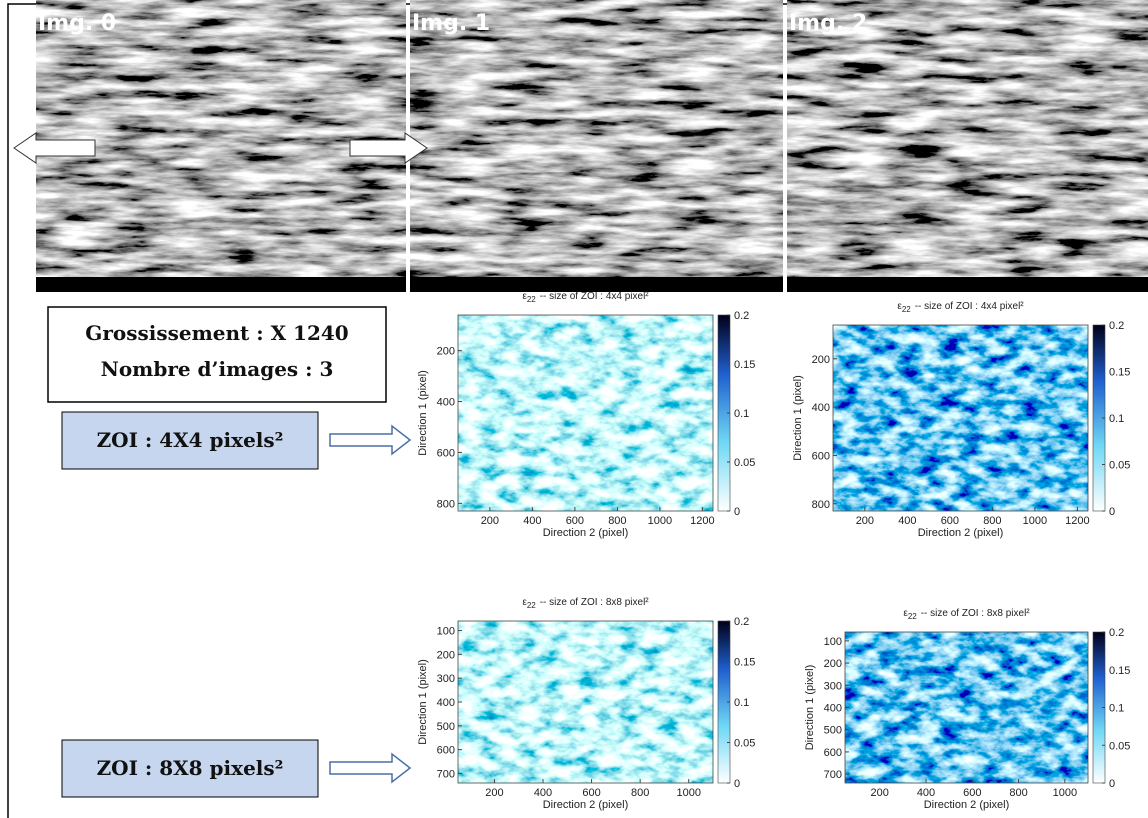 Image resolution: width=1148 pixels, height=818 pixels. What do you see at coordinates (54, 148) in the screenshot?
I see `arrow-left` at bounding box center [54, 148].